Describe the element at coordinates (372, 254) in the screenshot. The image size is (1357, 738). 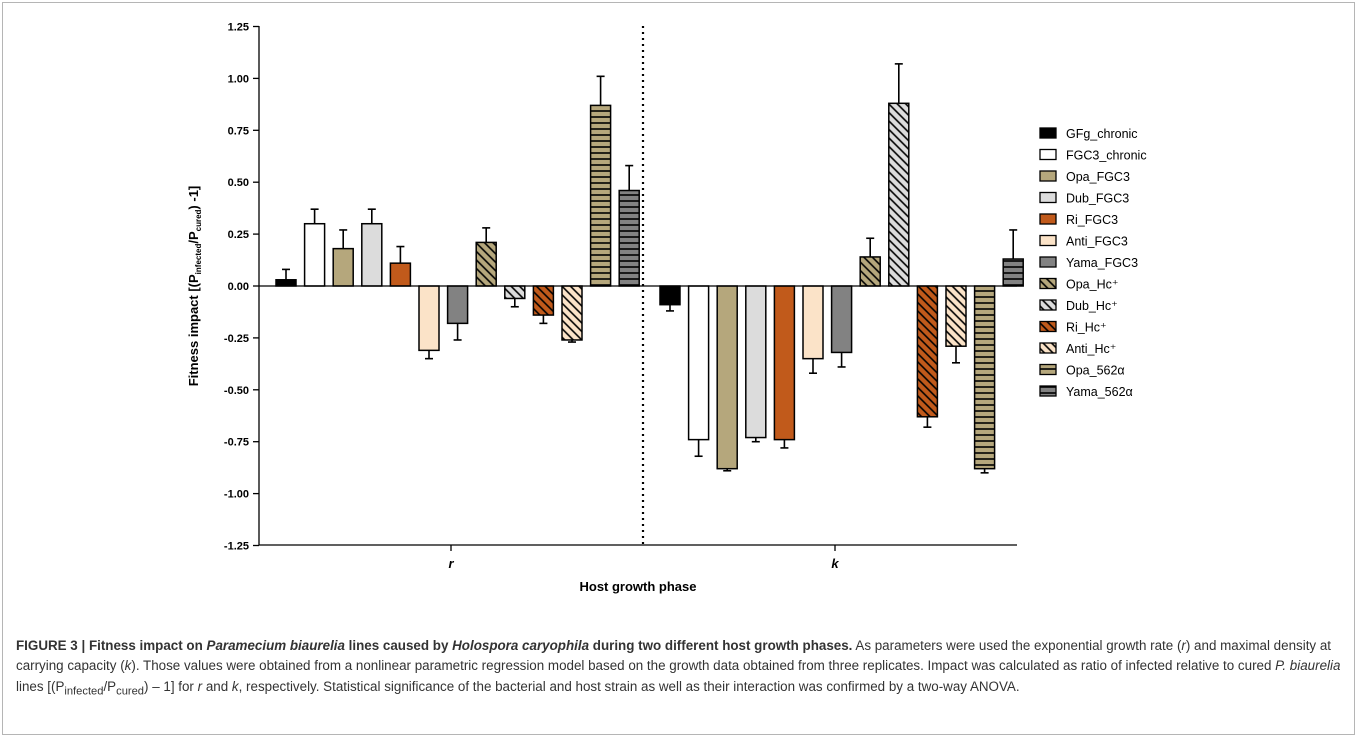
I see `bar-dub-fgc3-r` at that location.